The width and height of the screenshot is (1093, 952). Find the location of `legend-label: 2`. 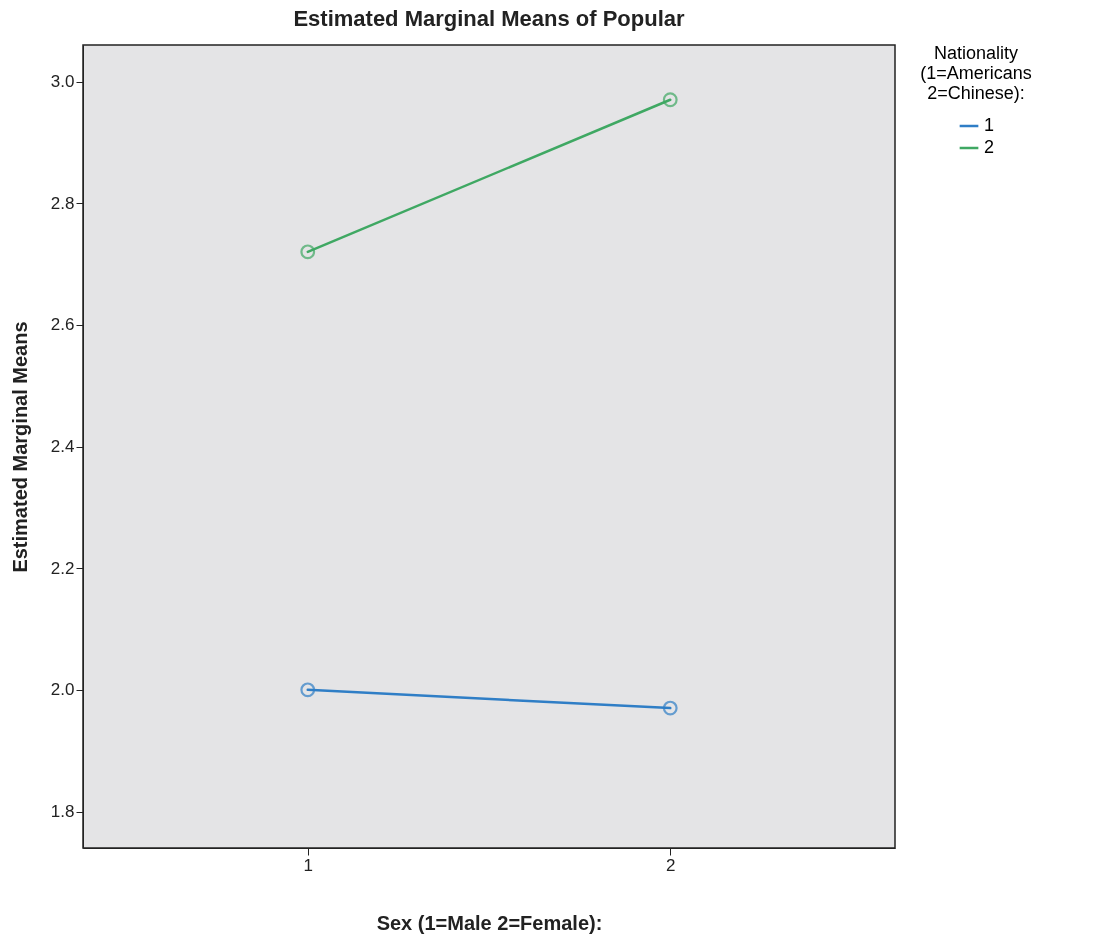

legend-label: 2 is located at coordinates (989, 147).